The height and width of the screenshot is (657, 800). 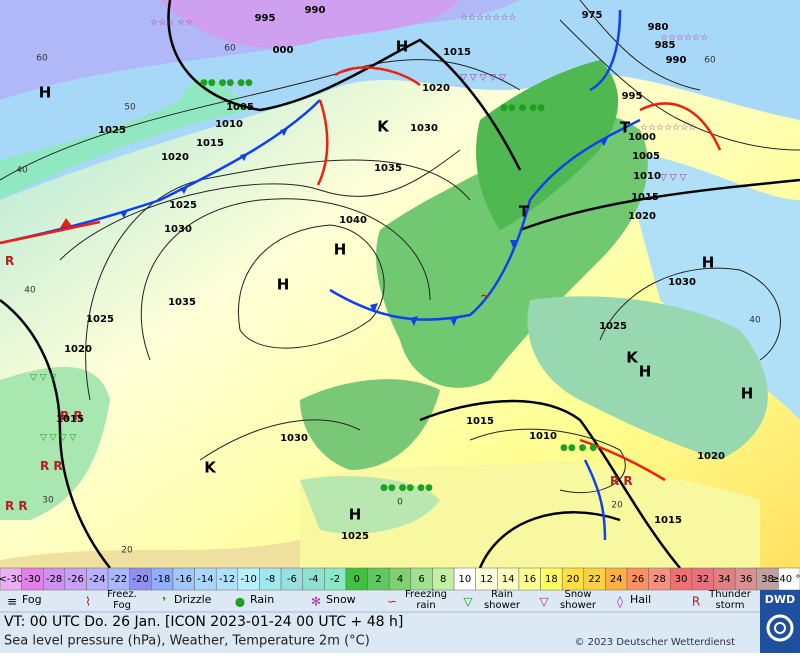 What do you see at coordinates (97, 579) in the screenshot?
I see `scale-label: -24` at bounding box center [97, 579].